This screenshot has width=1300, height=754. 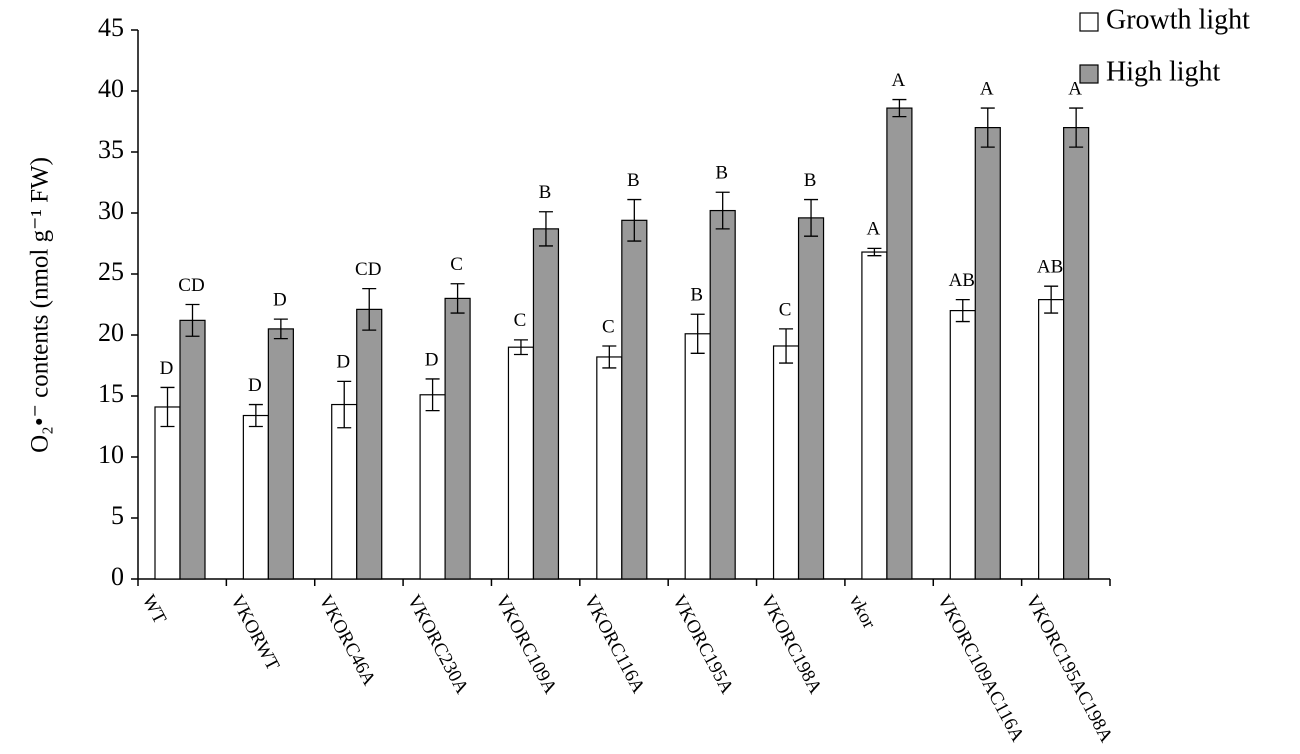 I want to click on y-tick-label: 30, so click(x=111, y=210).